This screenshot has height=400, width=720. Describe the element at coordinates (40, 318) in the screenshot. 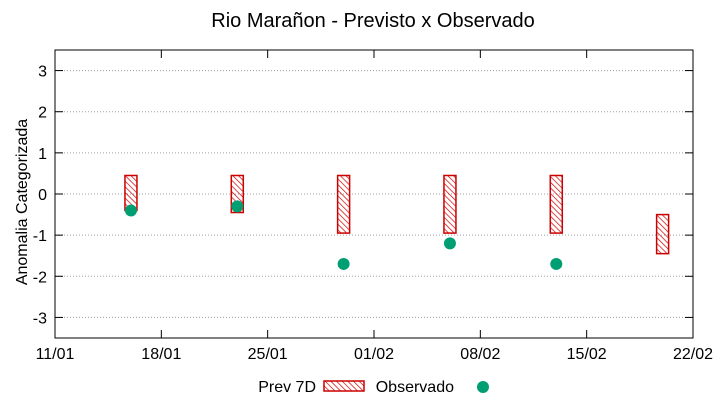

I see `y-tick-label: -3` at that location.